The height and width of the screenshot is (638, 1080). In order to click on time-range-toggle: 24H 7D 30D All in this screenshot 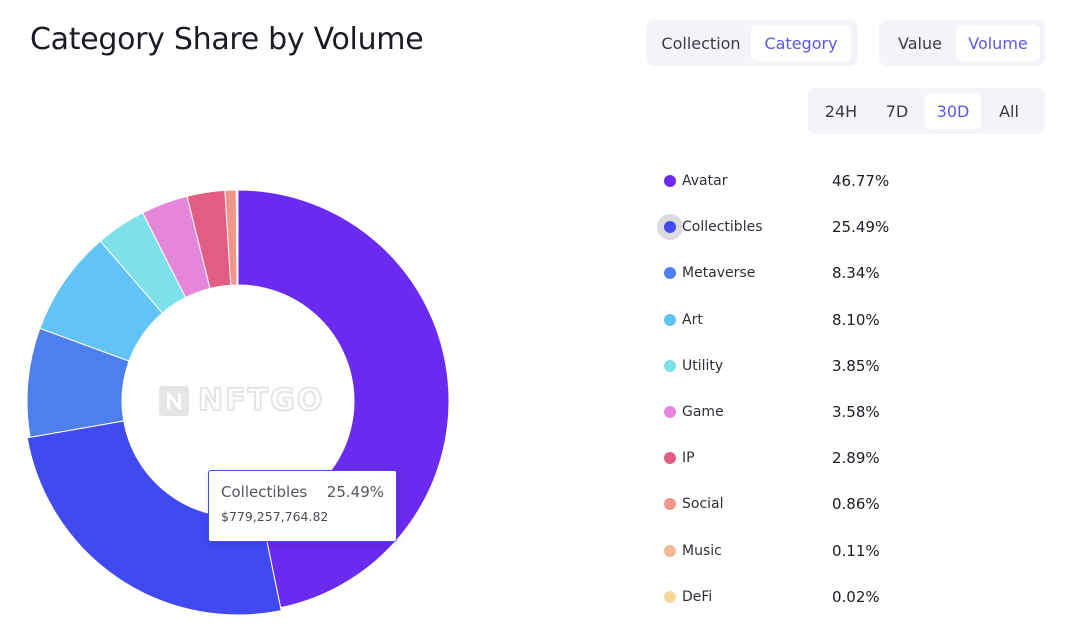, I will do `click(926, 111)`.